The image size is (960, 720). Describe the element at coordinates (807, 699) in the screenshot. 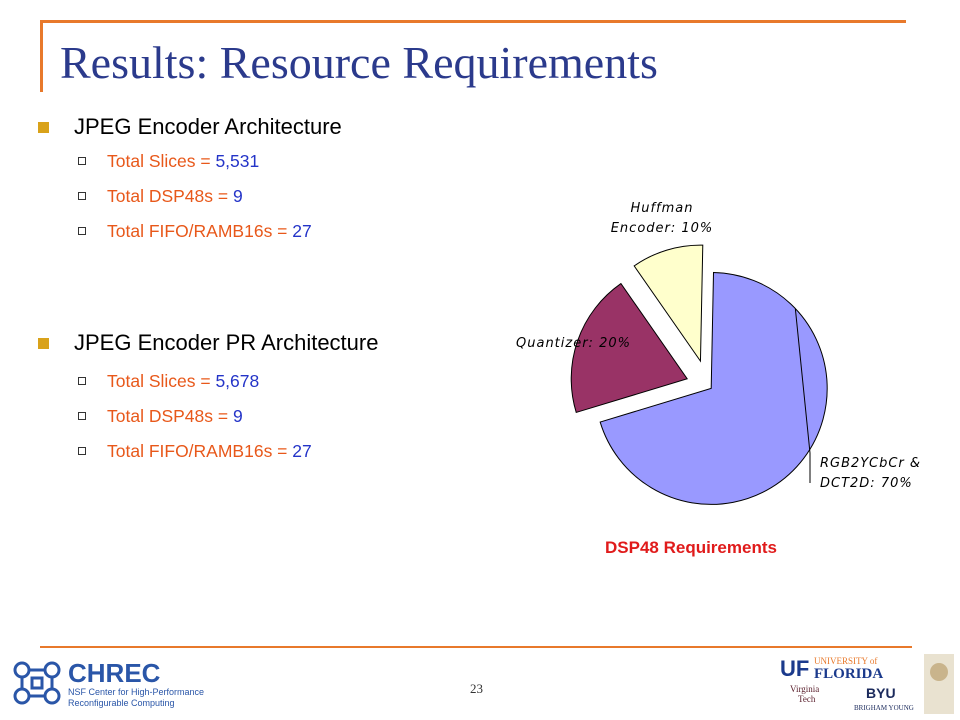

I see `vt-line2: Tech` at that location.